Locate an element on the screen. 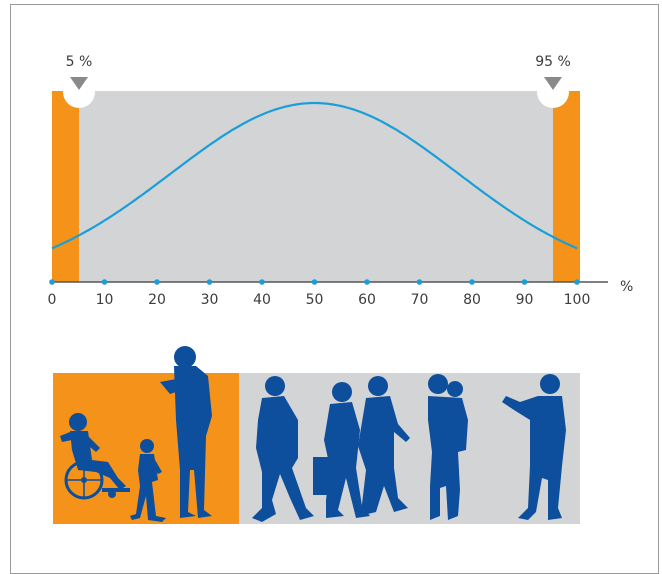 This screenshot has height=574, width=662. tick-label: 80 is located at coordinates (472, 300).